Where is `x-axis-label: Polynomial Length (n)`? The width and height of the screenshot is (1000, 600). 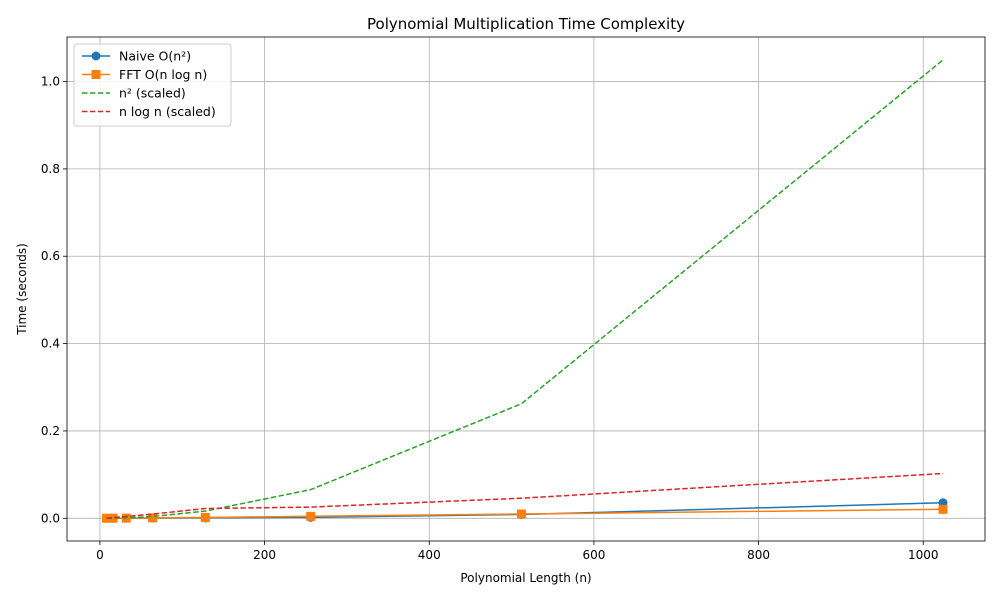 x-axis-label: Polynomial Length (n) is located at coordinates (525, 578).